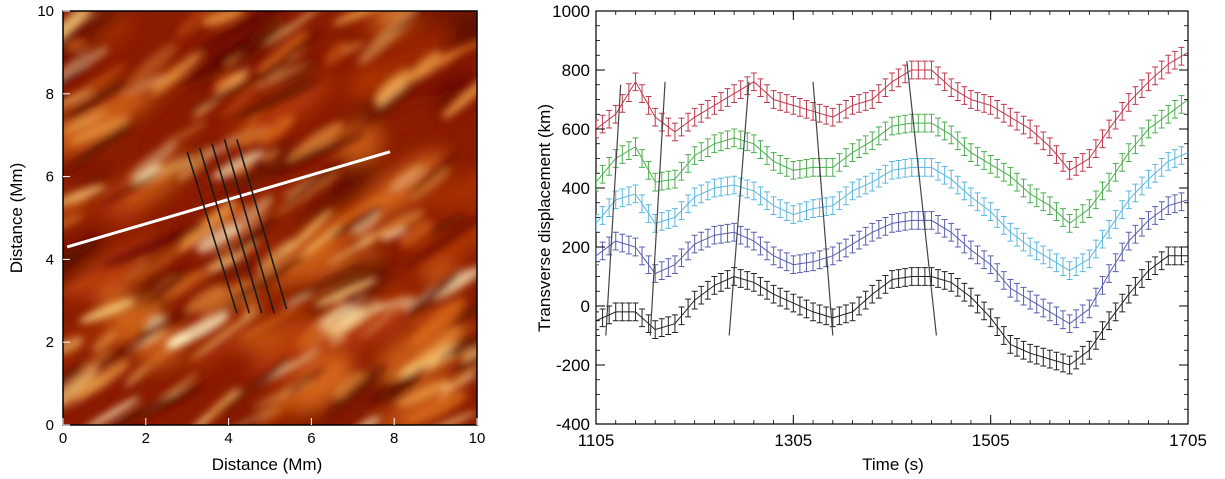  I want to click on map-y-tick-label: 4, so click(50, 259).